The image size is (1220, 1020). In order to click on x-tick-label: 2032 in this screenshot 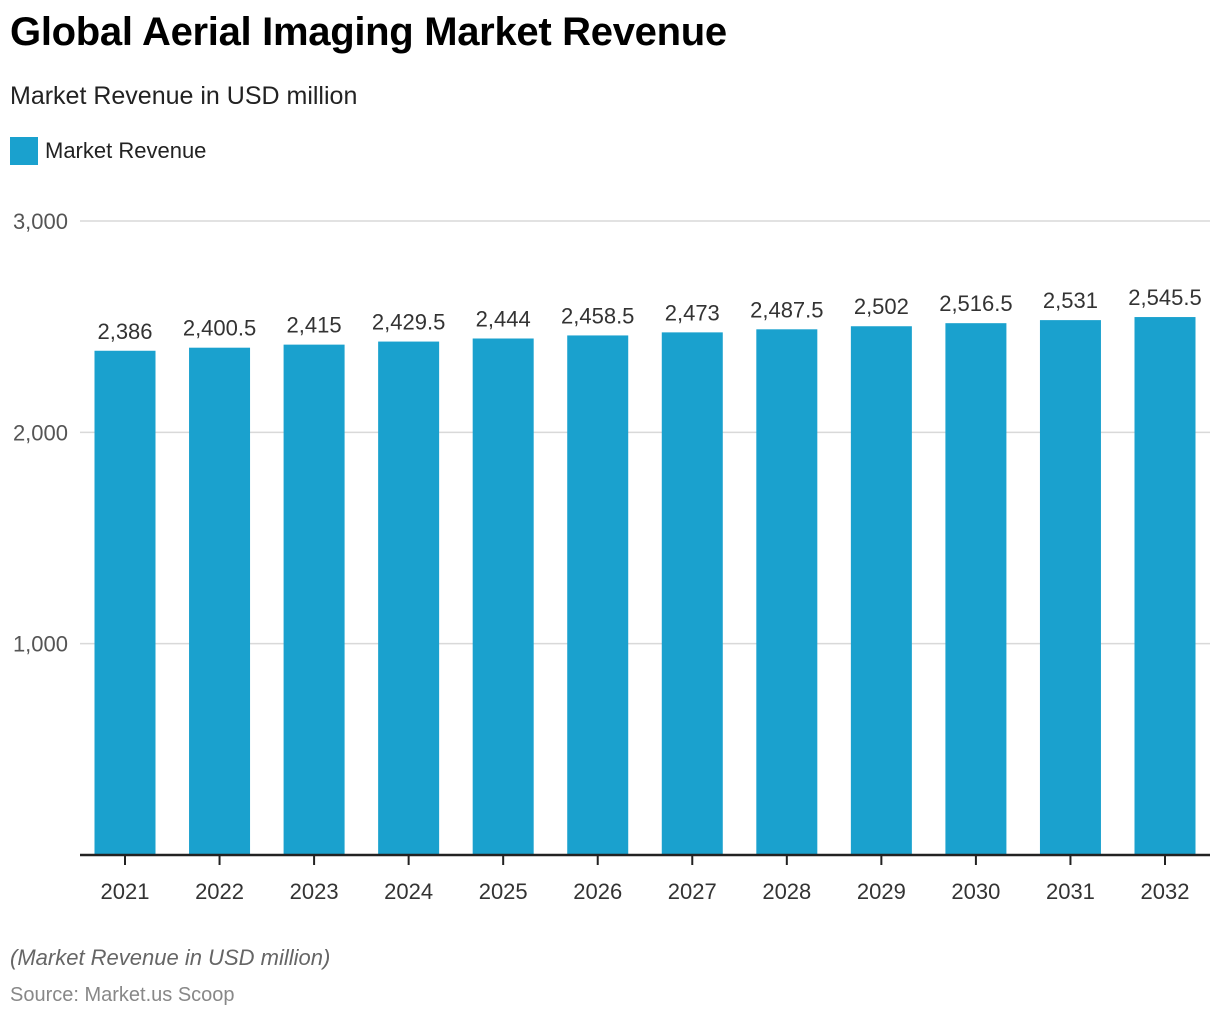, I will do `click(1165, 891)`.